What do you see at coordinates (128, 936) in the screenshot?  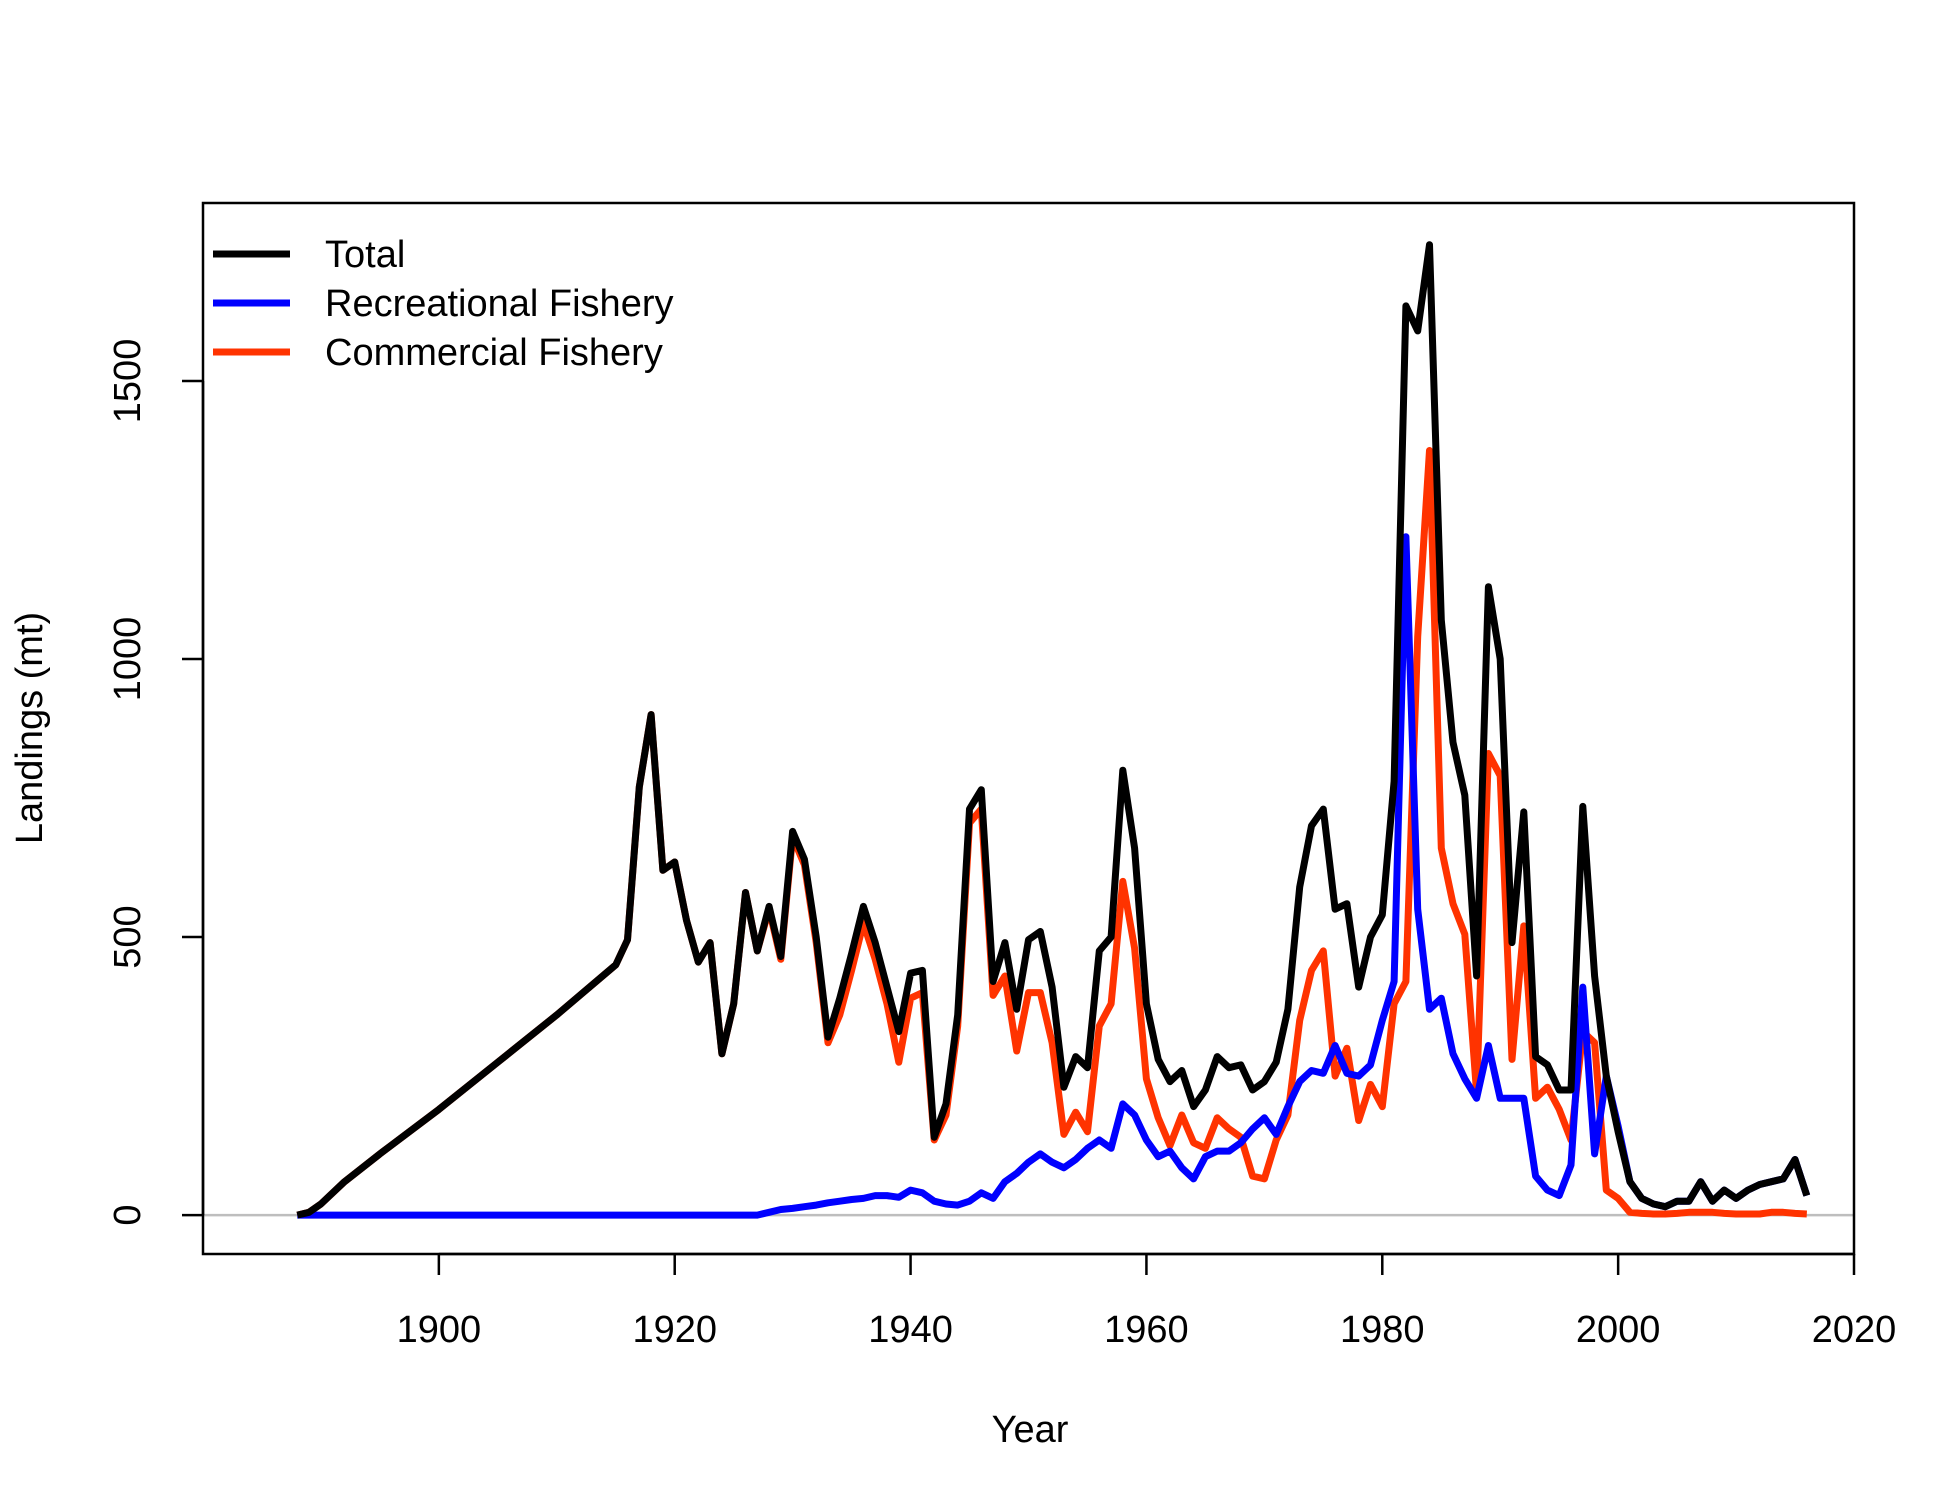 I see `y-tick-label: 500` at bounding box center [128, 936].